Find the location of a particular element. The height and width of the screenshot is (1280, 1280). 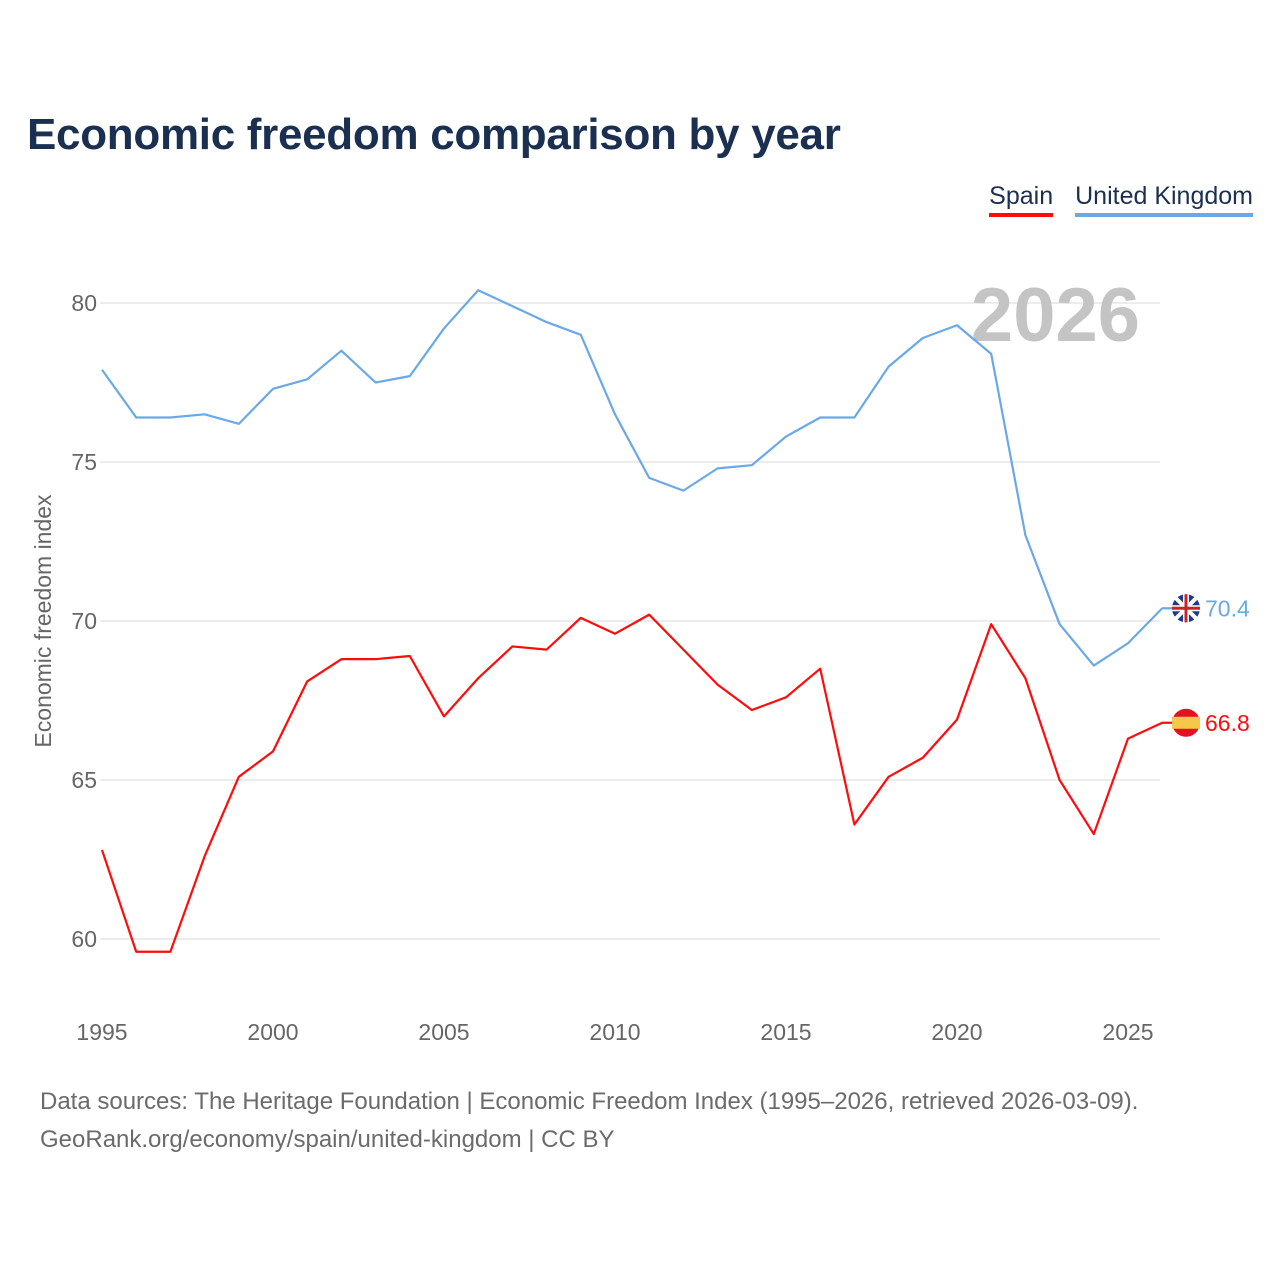

x-tick-label: 2020 is located at coordinates (956, 1032).